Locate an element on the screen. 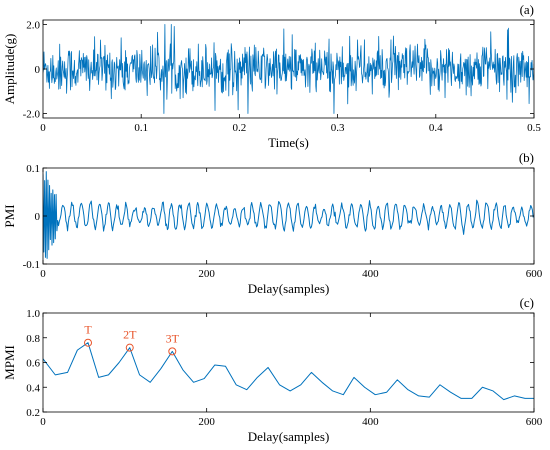  panel-b-x-tick-label: 200 is located at coordinates (206, 274).